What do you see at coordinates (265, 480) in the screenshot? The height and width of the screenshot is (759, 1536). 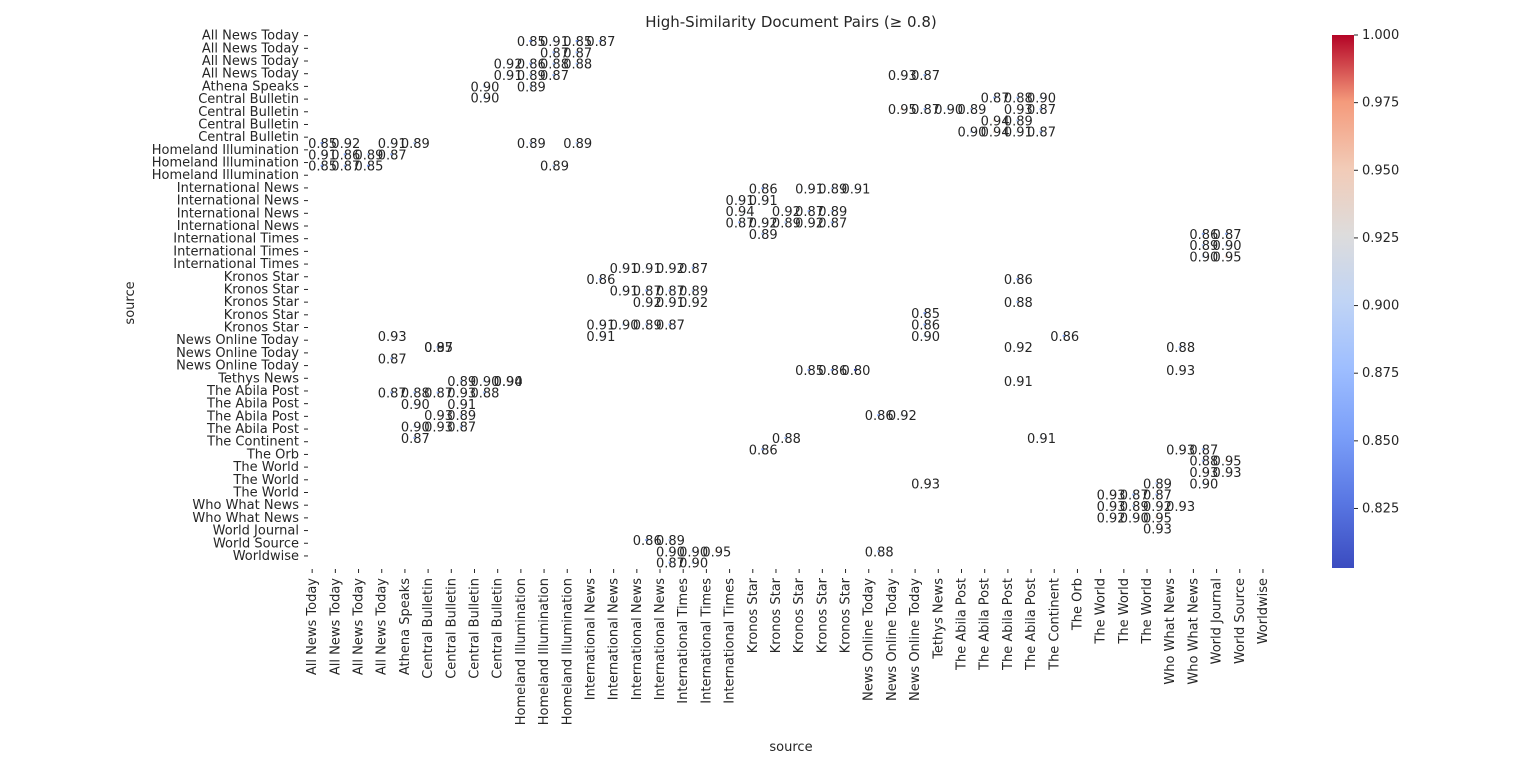 I see `y-tick-label: The World` at bounding box center [265, 480].